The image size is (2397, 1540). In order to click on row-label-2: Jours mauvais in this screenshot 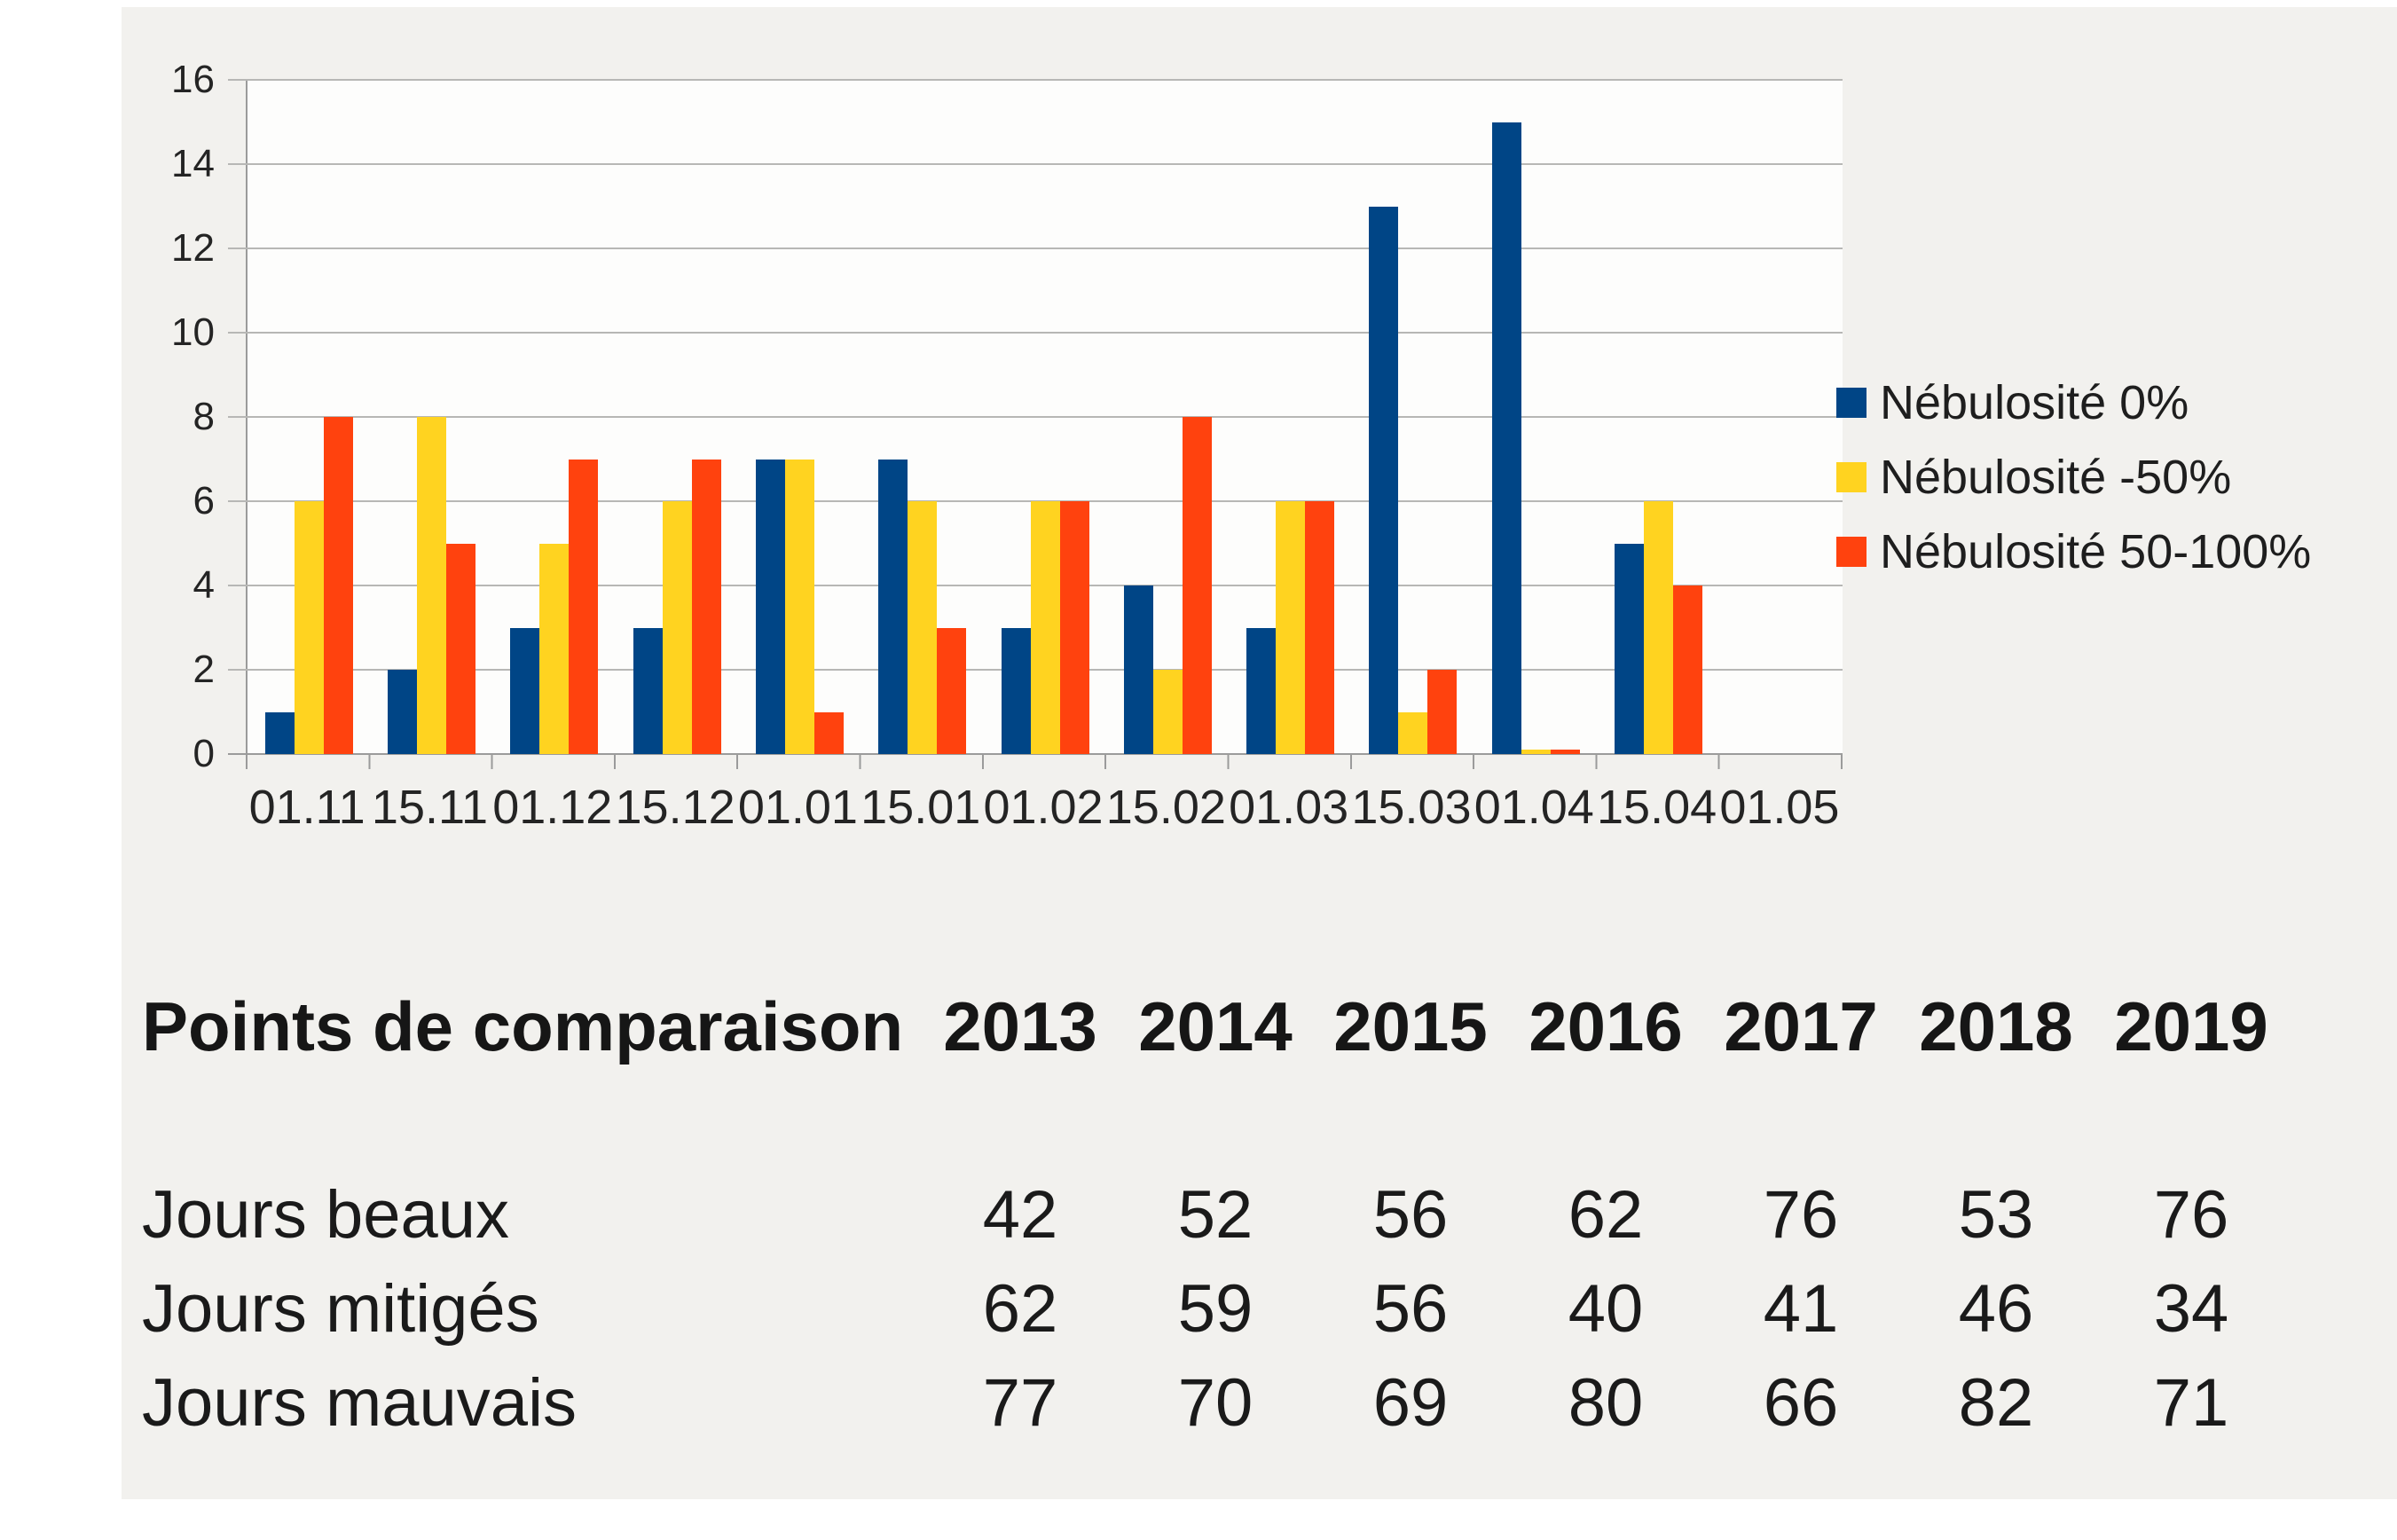, I will do `click(359, 1402)`.